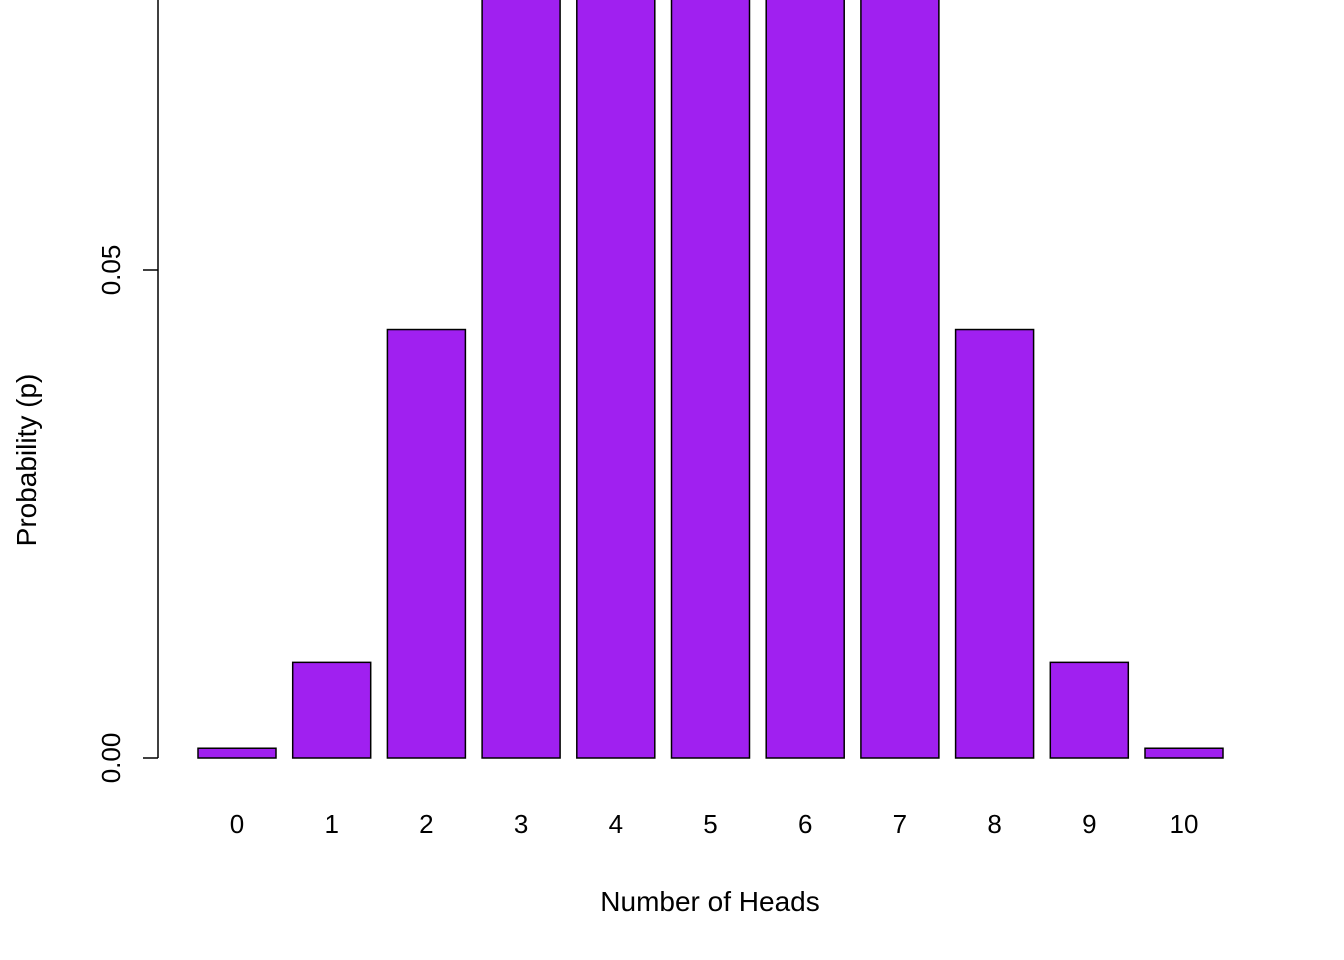  What do you see at coordinates (710, 824) in the screenshot?
I see `x-tick-label-5: 5` at bounding box center [710, 824].